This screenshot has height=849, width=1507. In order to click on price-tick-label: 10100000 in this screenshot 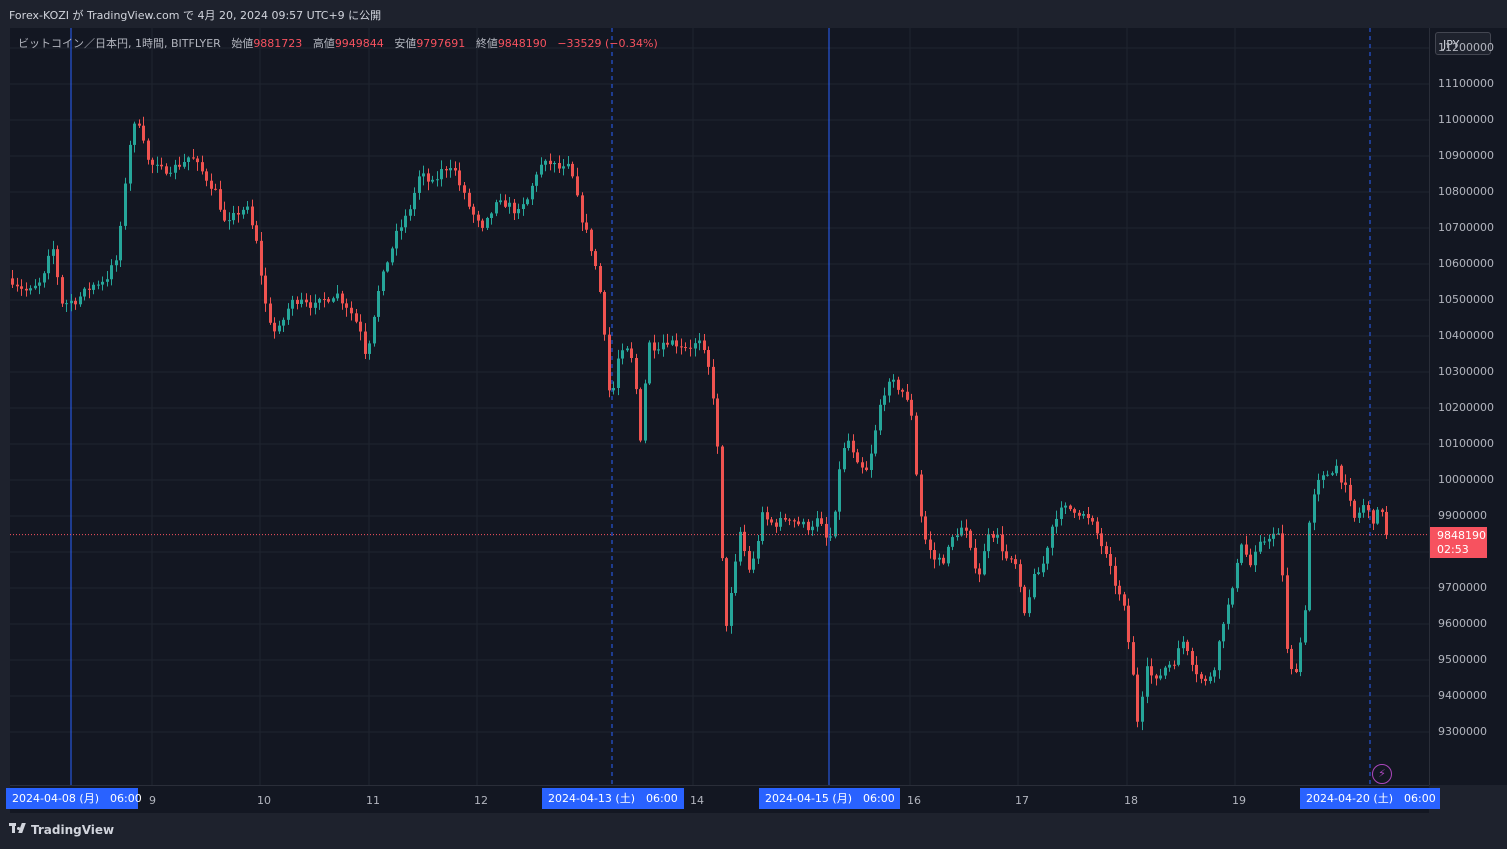, I will do `click(1466, 443)`.